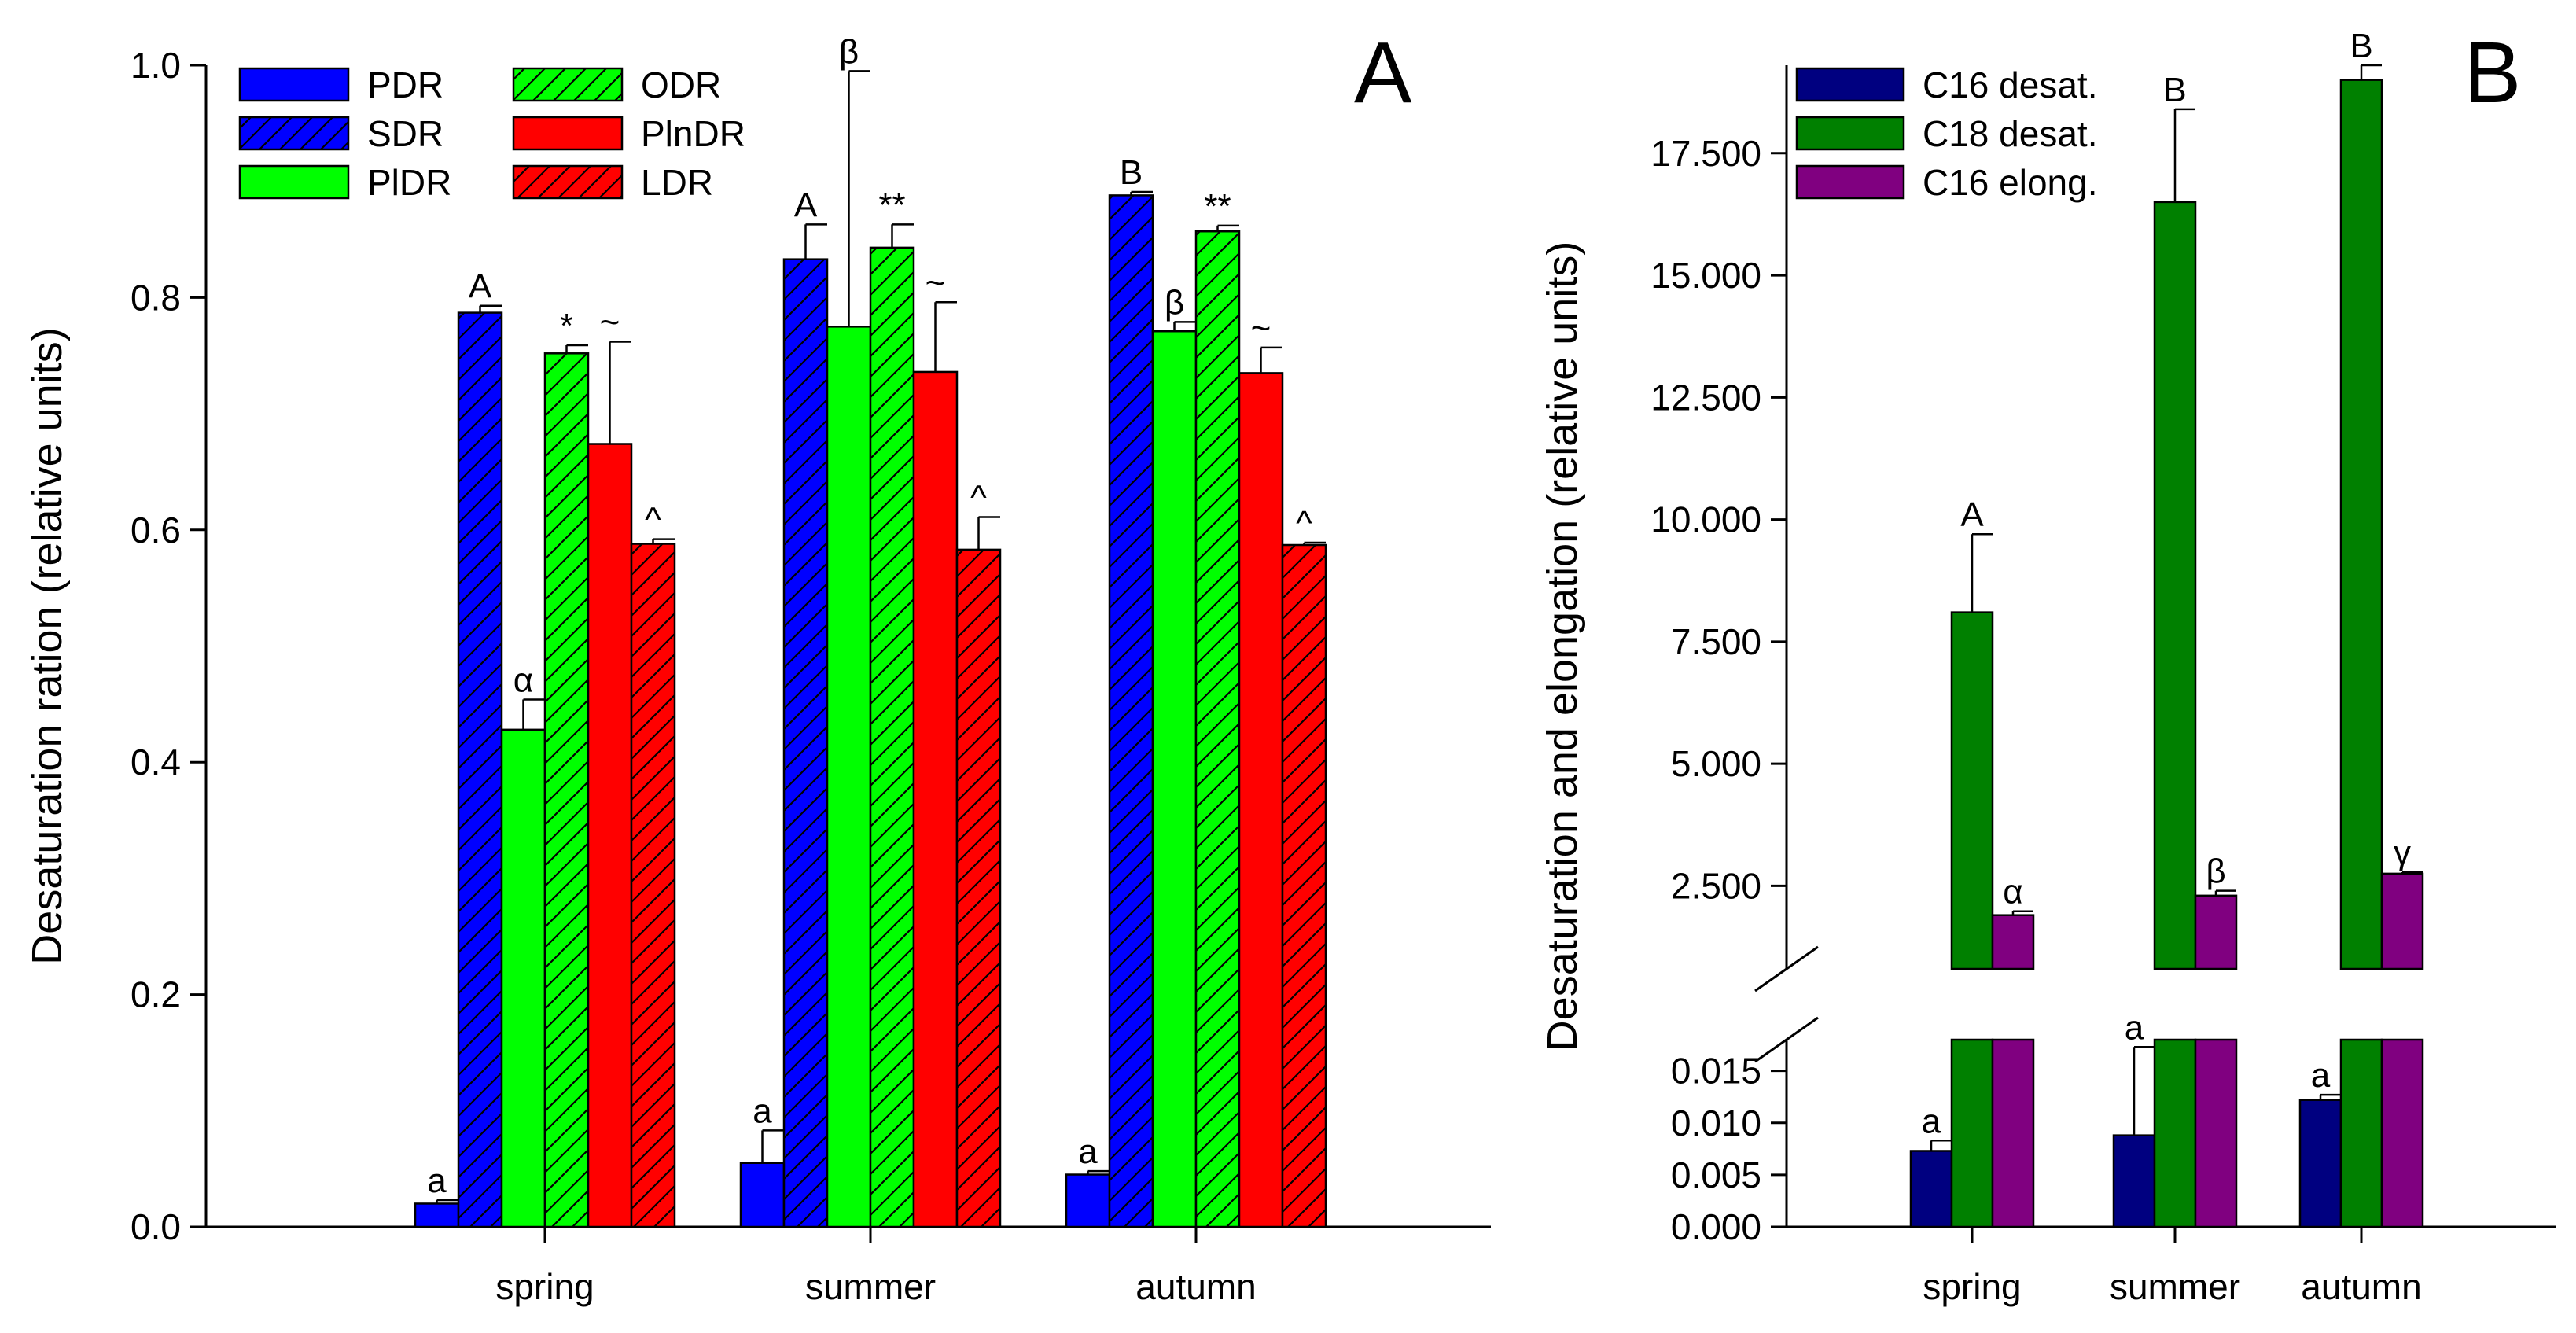 Image resolution: width=2576 pixels, height=1333 pixels. Describe the element at coordinates (2010, 133) in the screenshot. I see `legend-label-c18-desat: C18 desat.` at that location.